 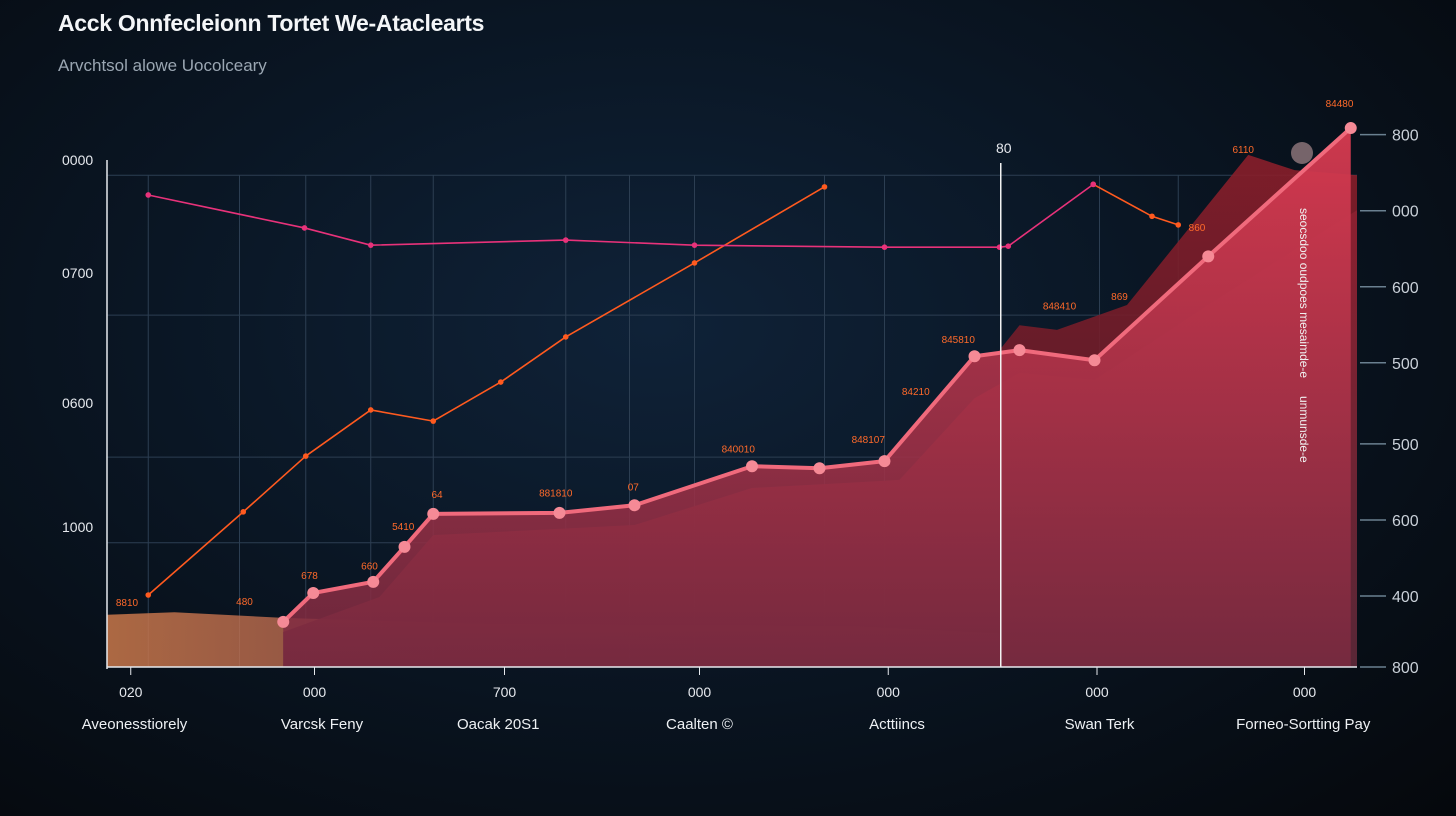 I want to click on category-label: Varcsk Feny, so click(x=322, y=724).